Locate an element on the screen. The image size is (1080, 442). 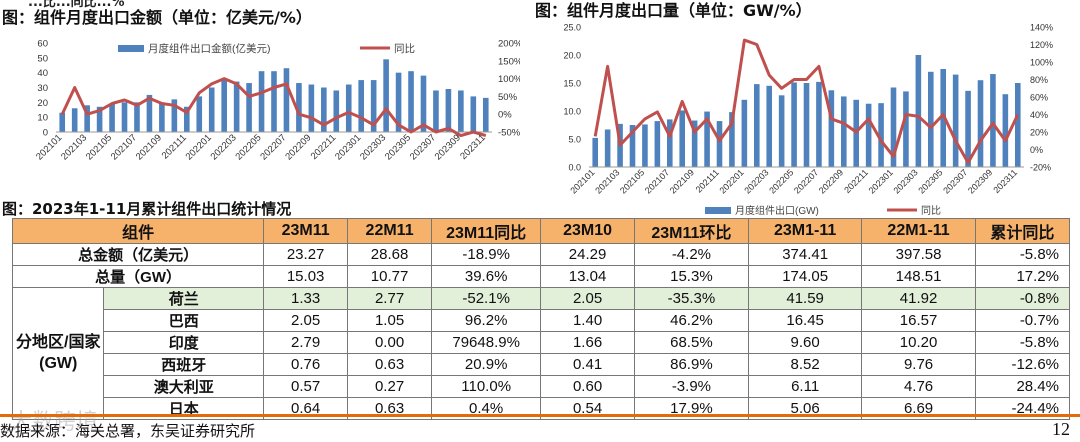
table-cell: -5.8% is located at coordinates (1022, 342).